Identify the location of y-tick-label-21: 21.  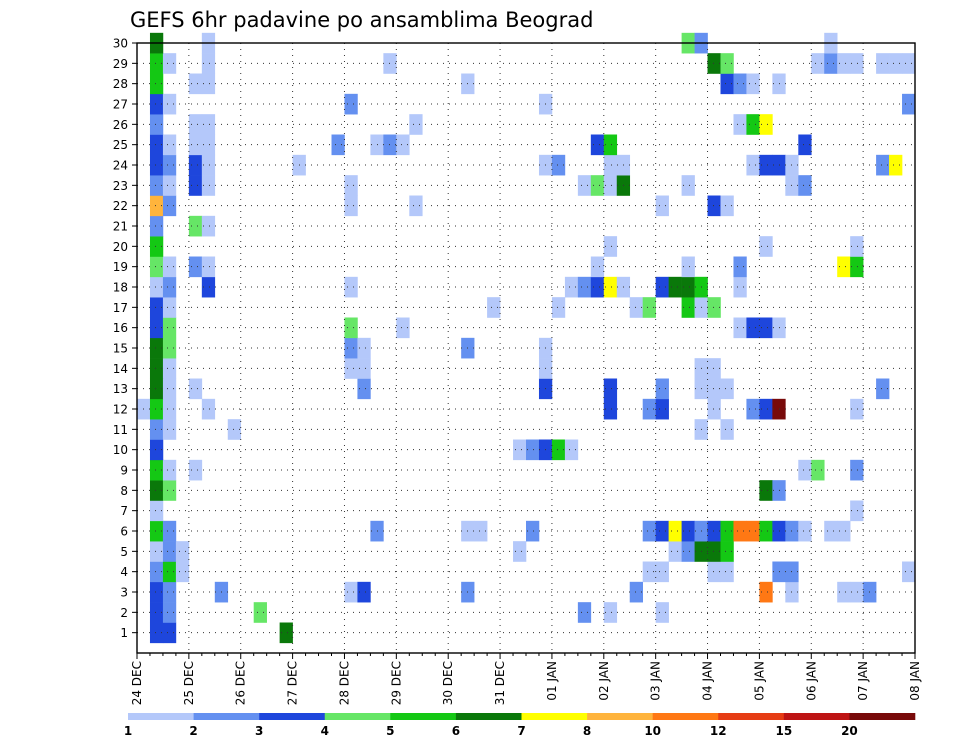
(120, 227).